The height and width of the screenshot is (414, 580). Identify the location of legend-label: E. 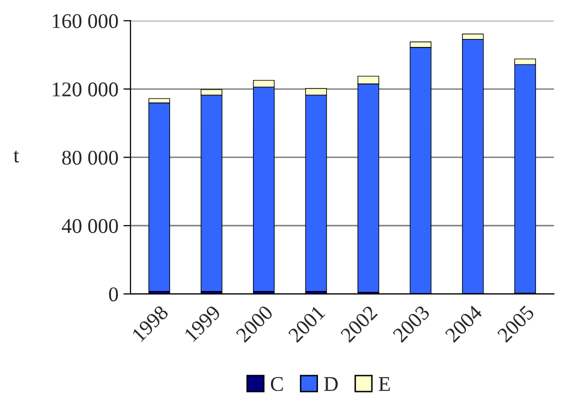
(384, 384).